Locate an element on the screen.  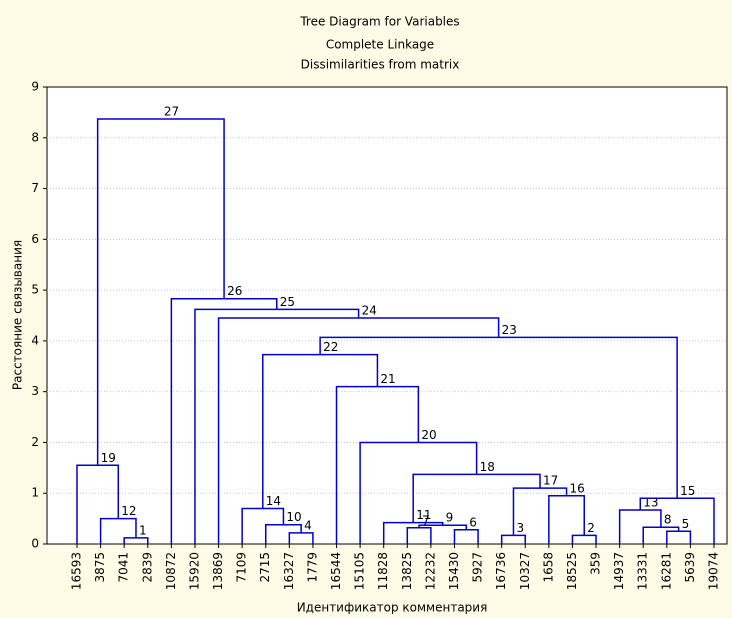
x-tick-label: 18525 is located at coordinates (572, 571).